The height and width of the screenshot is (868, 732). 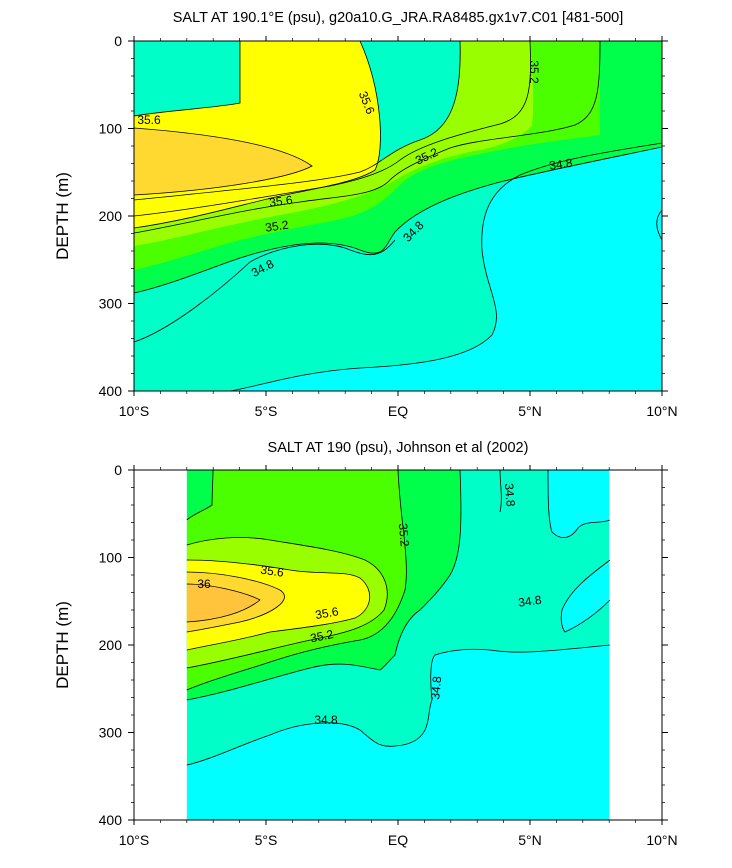 I want to click on obs-contour-35.4, so click(x=287, y=603).